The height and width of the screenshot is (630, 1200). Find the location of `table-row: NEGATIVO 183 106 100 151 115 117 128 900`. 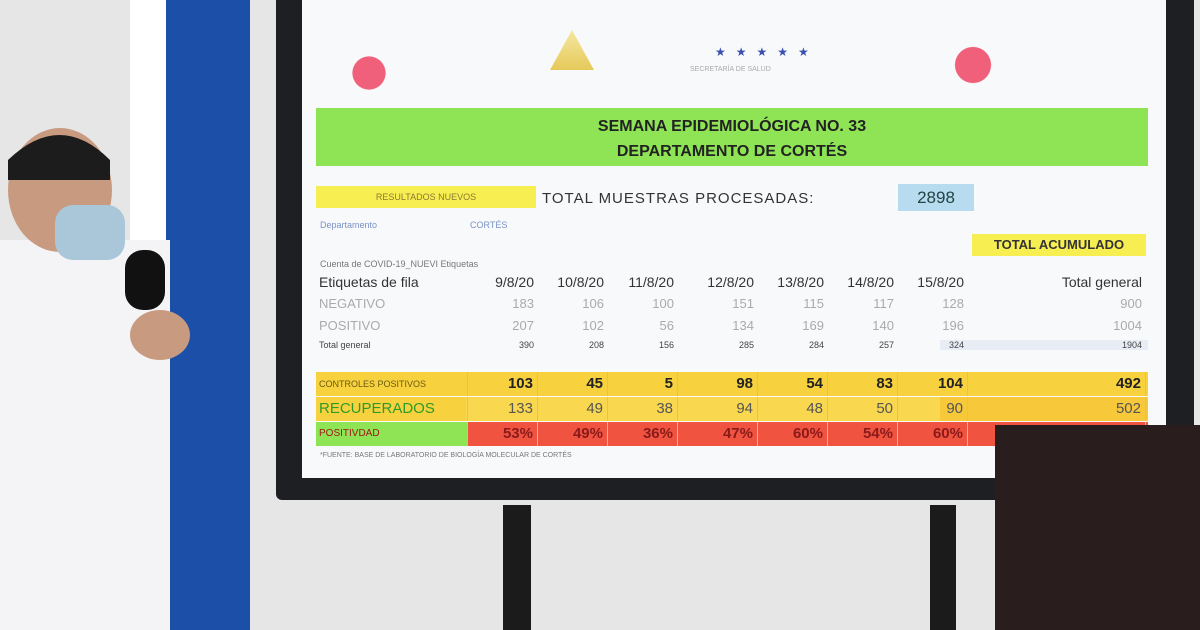

table-row: NEGATIVO 183 106 100 151 115 117 128 900 is located at coordinates (732, 303).